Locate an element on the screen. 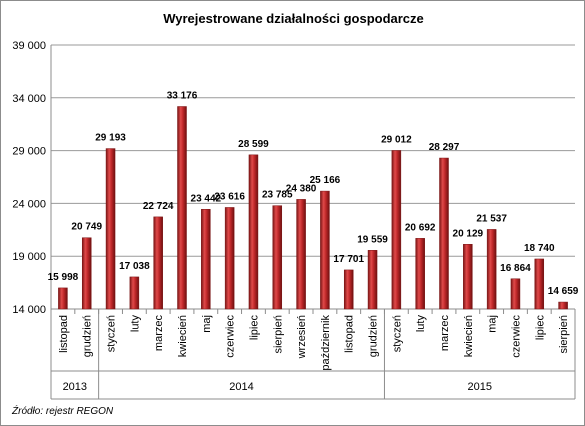  value-label: 16 864 is located at coordinates (515, 268).